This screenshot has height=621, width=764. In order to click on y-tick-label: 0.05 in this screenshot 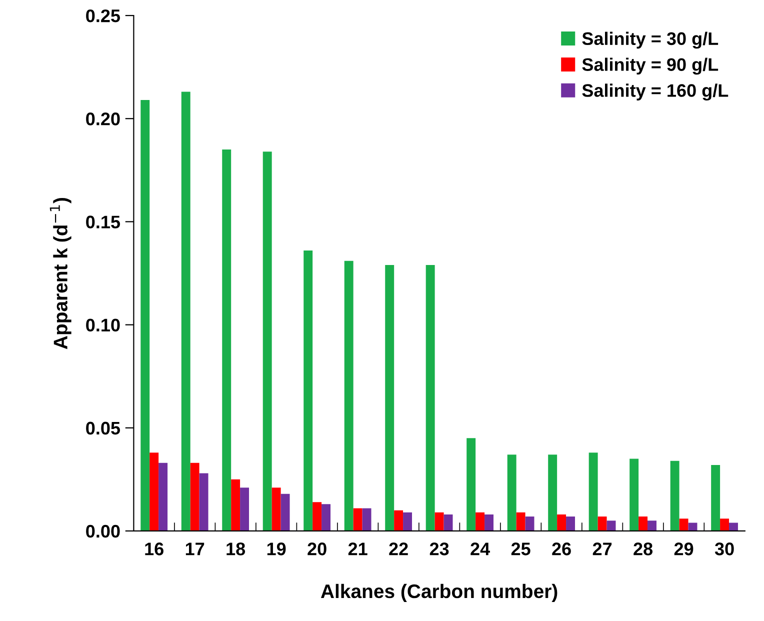, I will do `click(103, 428)`.